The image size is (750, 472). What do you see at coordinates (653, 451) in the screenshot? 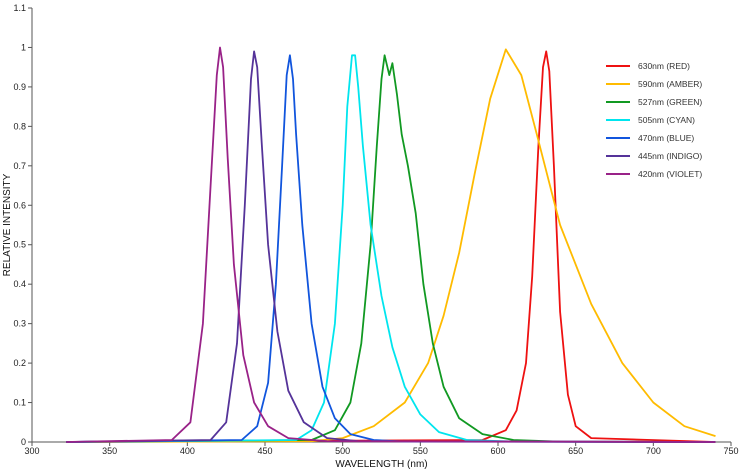
I see `x-tick-label: 700` at bounding box center [653, 451].